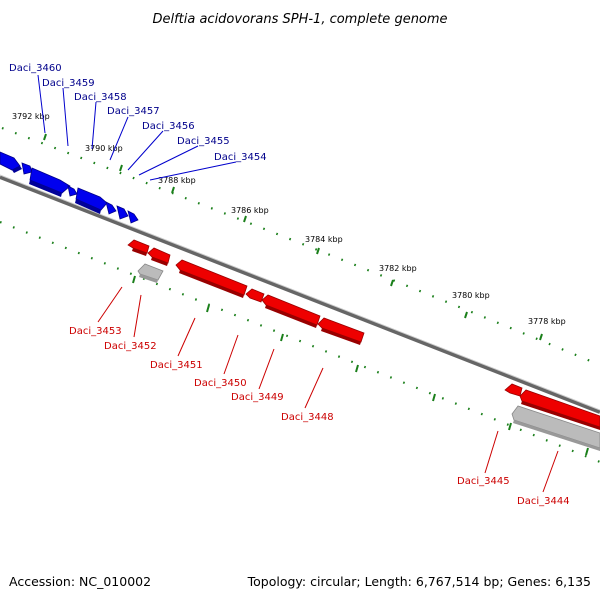 The image size is (600, 600). What do you see at coordinates (543, 501) in the screenshot?
I see `gene-label-daci-3444: Daci_3444` at bounding box center [543, 501].